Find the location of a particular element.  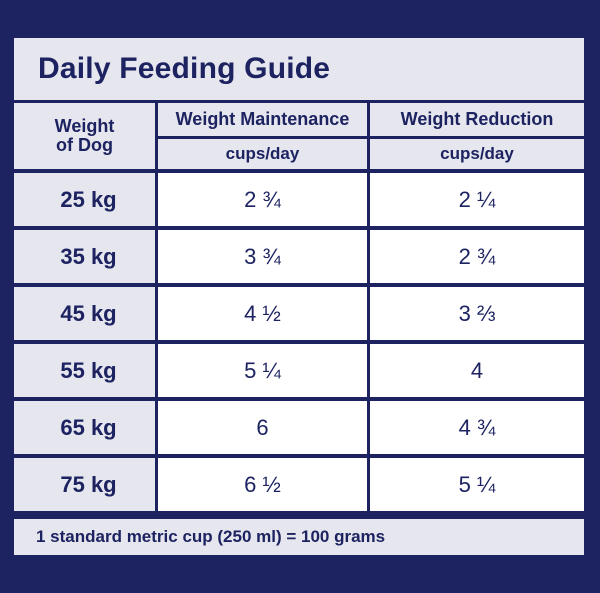

row-maintenance-cups: 2 ¾ is located at coordinates (262, 199).